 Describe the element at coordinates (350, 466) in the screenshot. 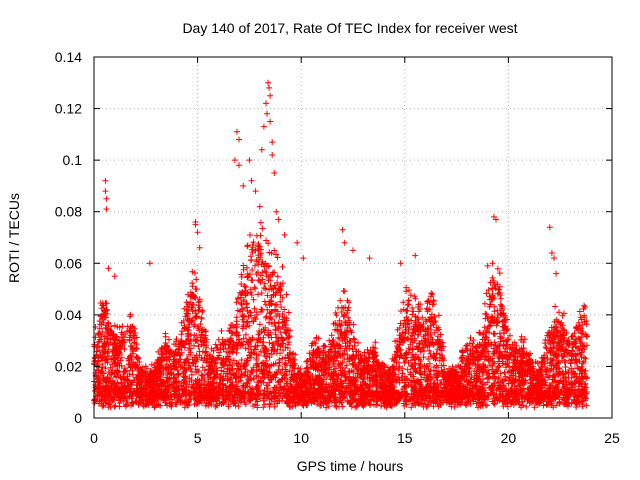

I see `x-axis-label: GPS time / hours` at that location.